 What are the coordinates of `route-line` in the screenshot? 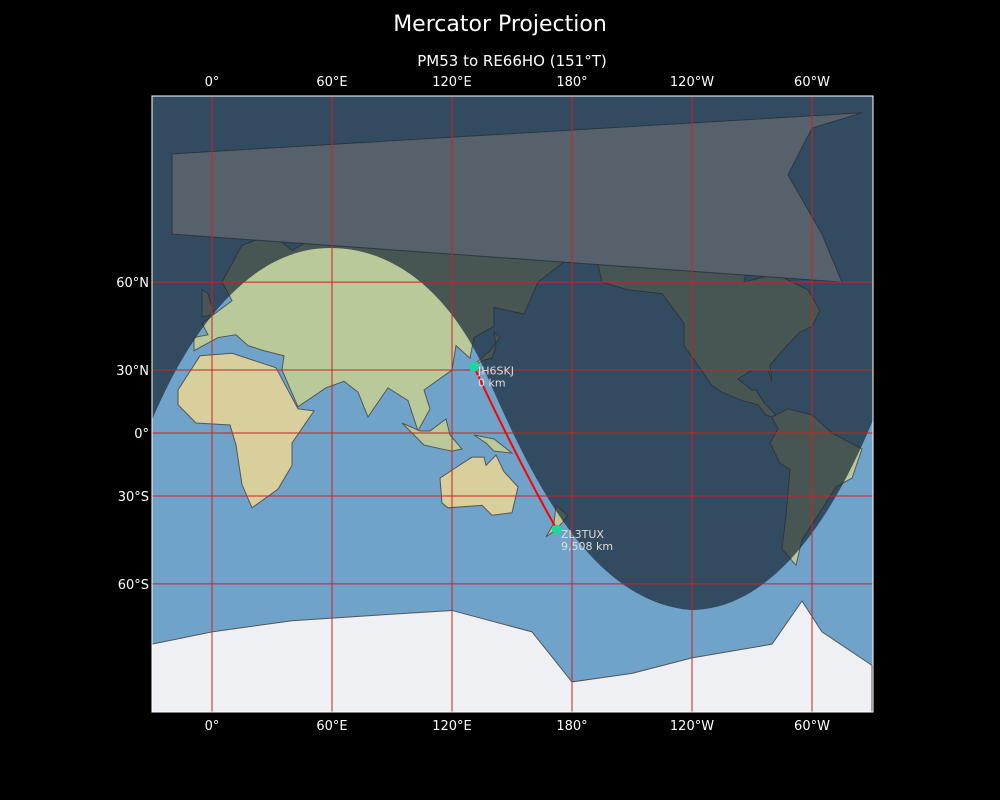 It's located at (515, 448).